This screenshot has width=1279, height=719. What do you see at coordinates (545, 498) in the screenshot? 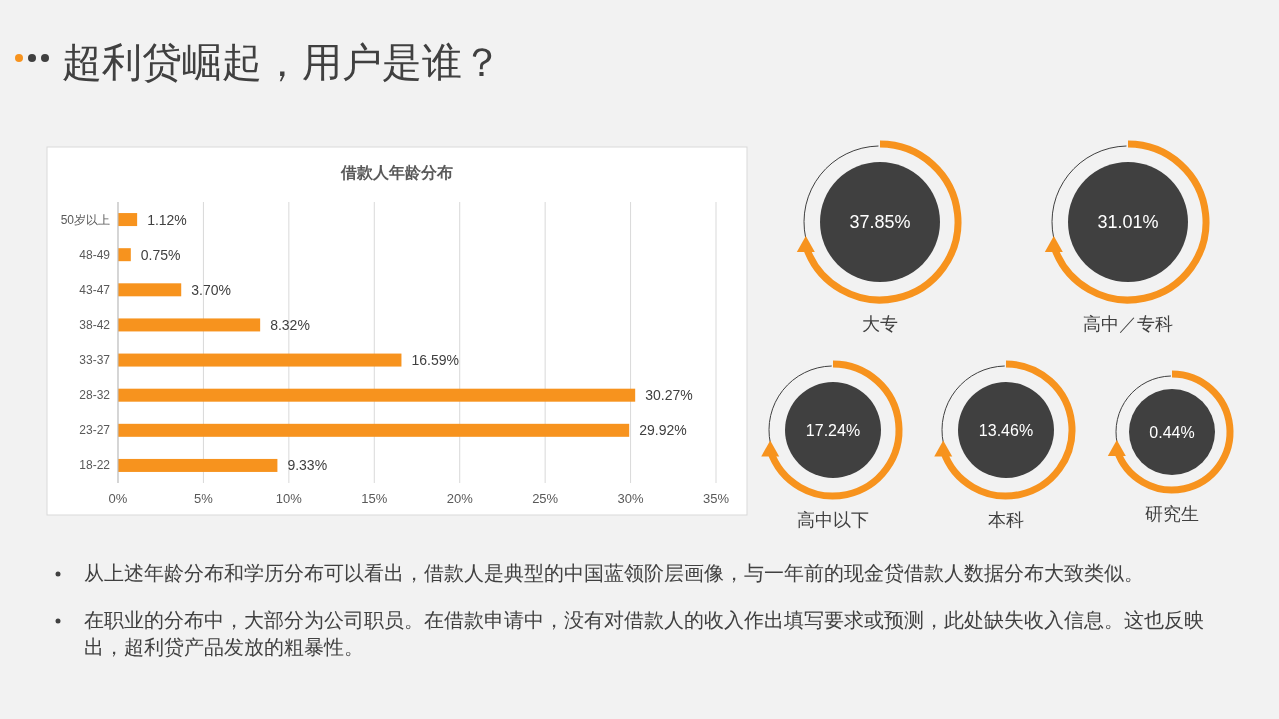
I see `x-tick-label: 25%` at bounding box center [545, 498].